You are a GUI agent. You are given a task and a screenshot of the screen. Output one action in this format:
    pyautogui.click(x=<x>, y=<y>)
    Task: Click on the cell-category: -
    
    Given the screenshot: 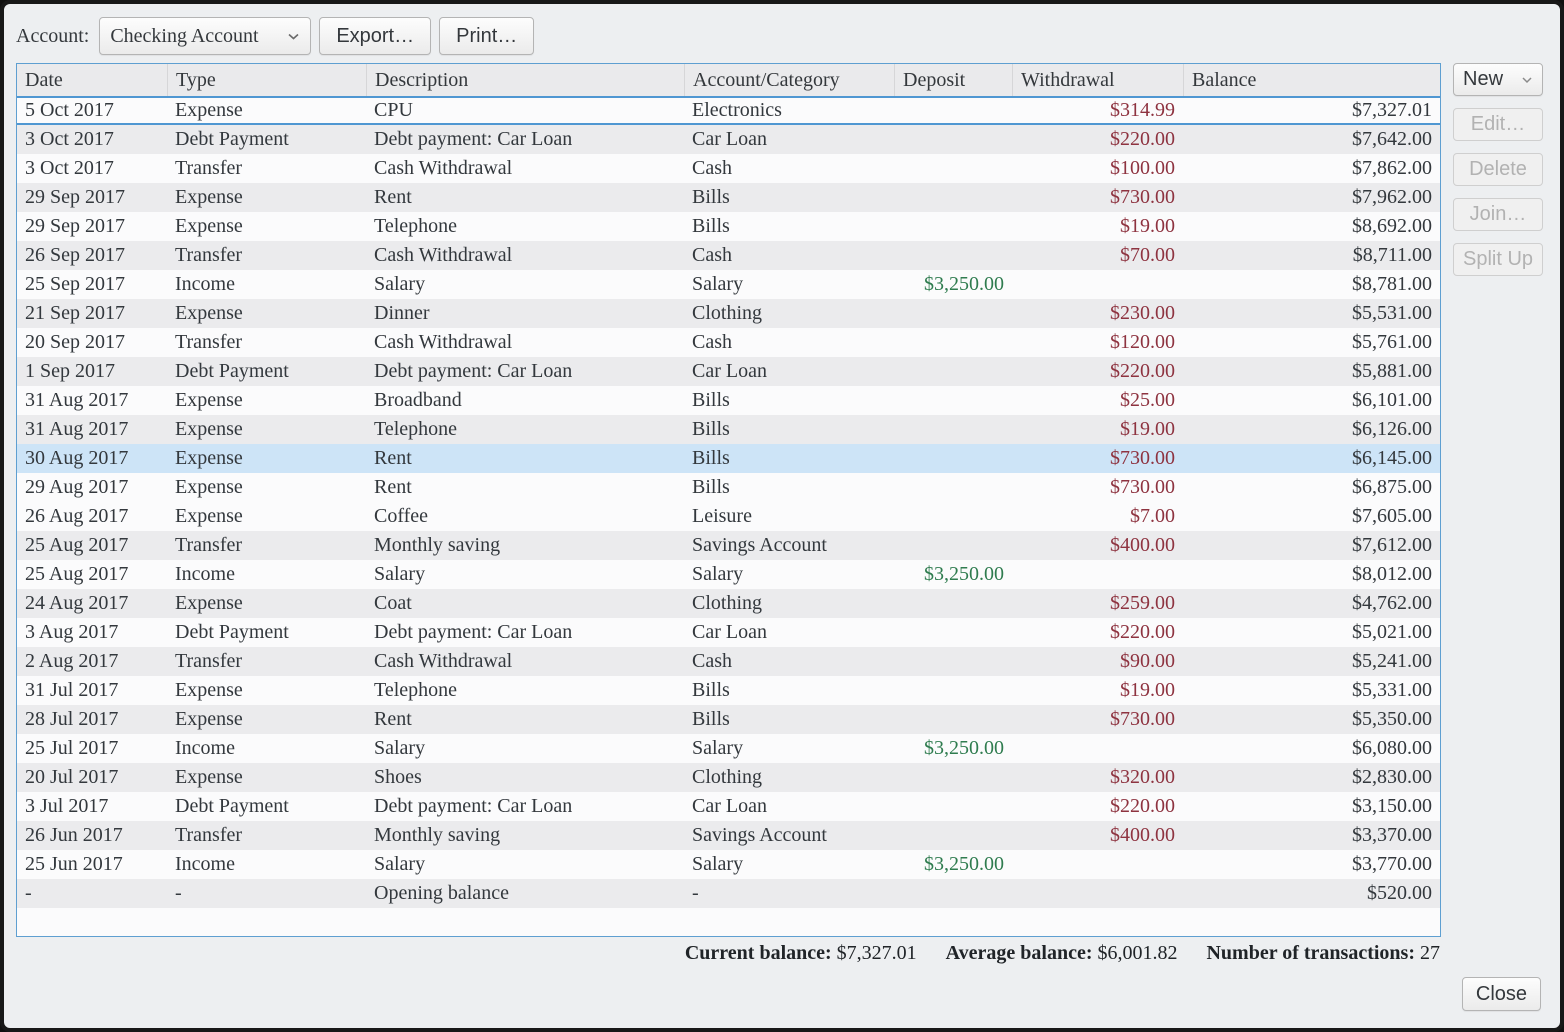 What is the action you would take?
    pyautogui.click(x=789, y=893)
    